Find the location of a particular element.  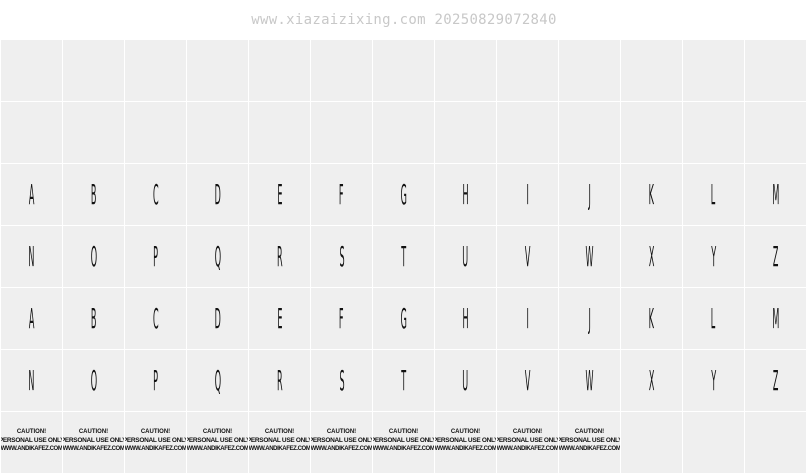

glyph-cell: D is located at coordinates (217, 194).